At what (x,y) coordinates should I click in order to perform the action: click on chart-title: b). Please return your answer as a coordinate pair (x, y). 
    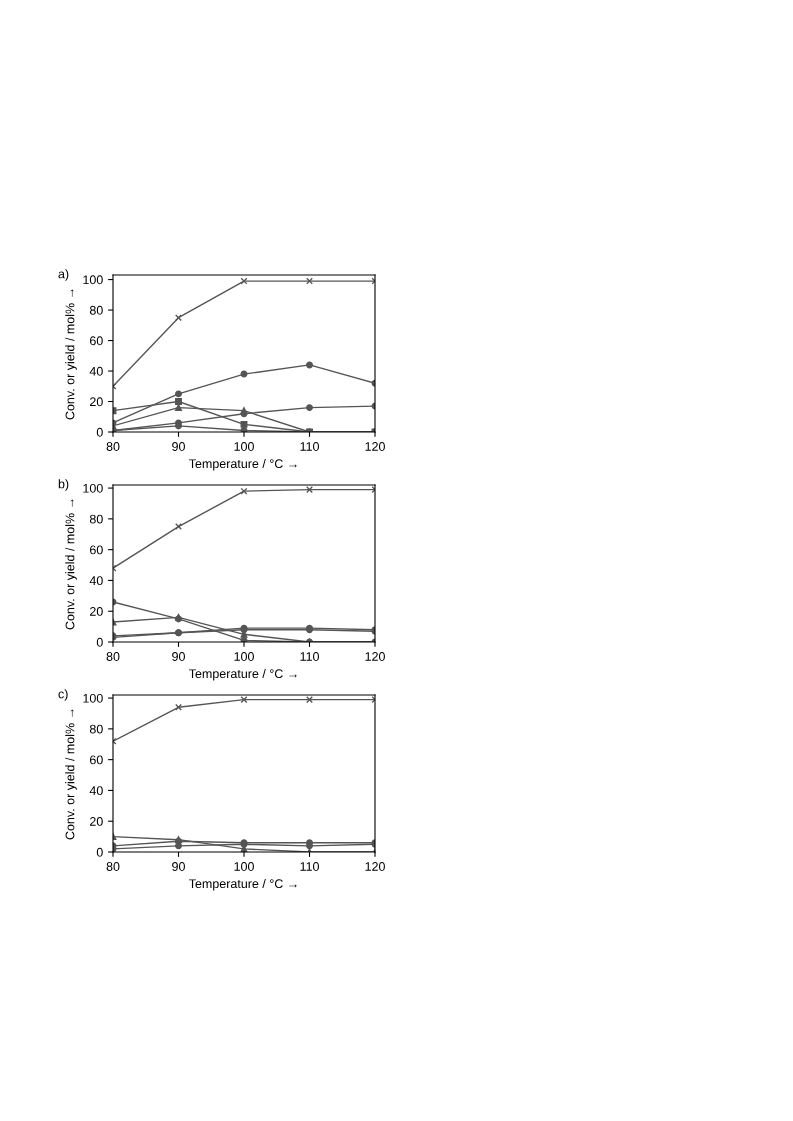
    Looking at the image, I should click on (63, 485).